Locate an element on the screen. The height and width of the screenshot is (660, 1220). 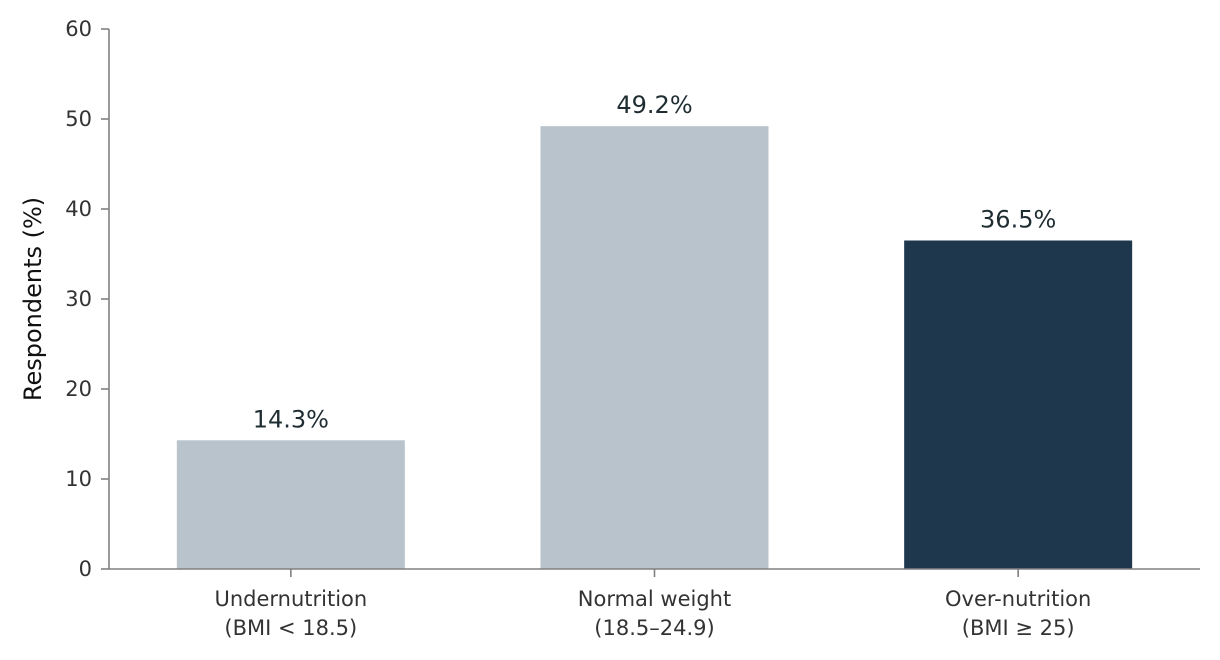
y-axis-title: Respondents (%) is located at coordinates (33, 299).